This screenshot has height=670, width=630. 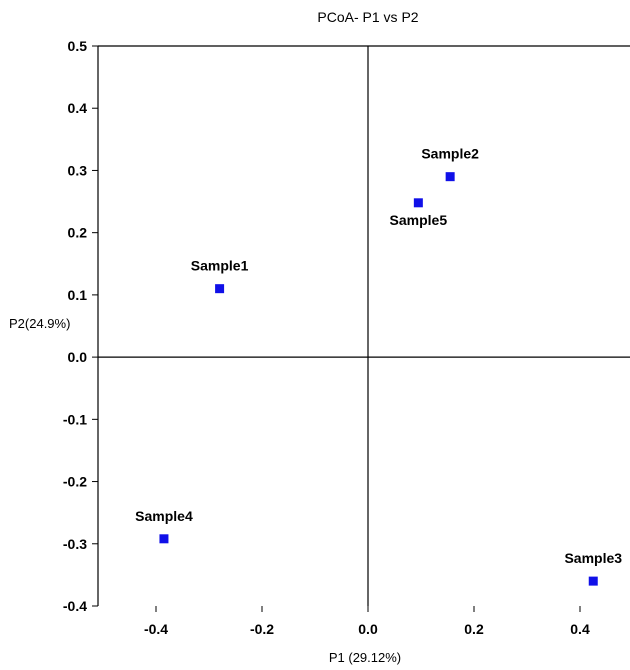 What do you see at coordinates (75, 482) in the screenshot?
I see `y-tick-label: -0.2` at bounding box center [75, 482].